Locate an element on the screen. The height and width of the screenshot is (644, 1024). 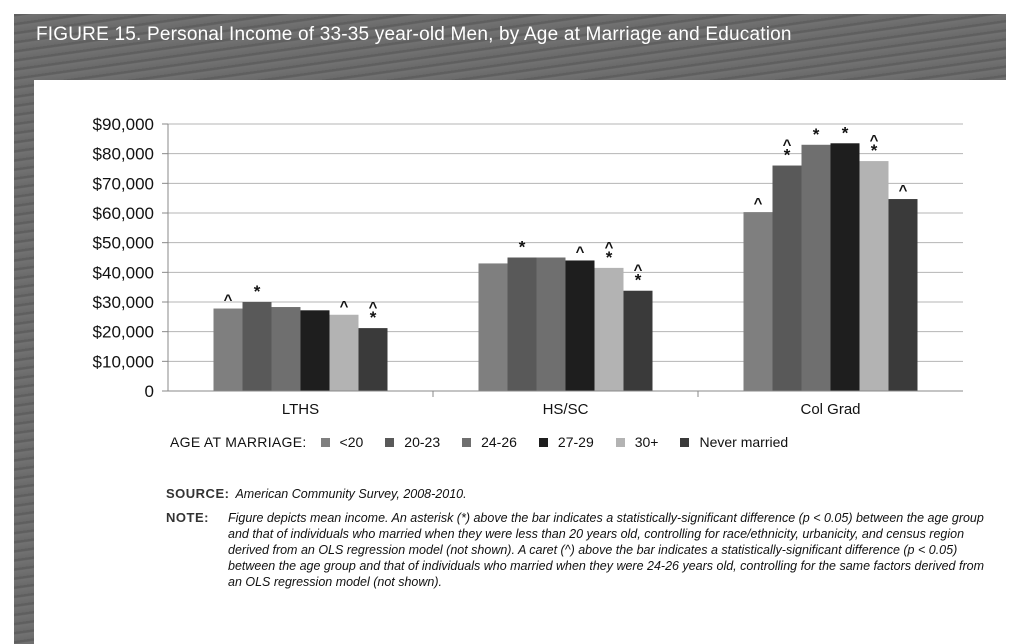
y-tick-label: $30,000 is located at coordinates (123, 302).